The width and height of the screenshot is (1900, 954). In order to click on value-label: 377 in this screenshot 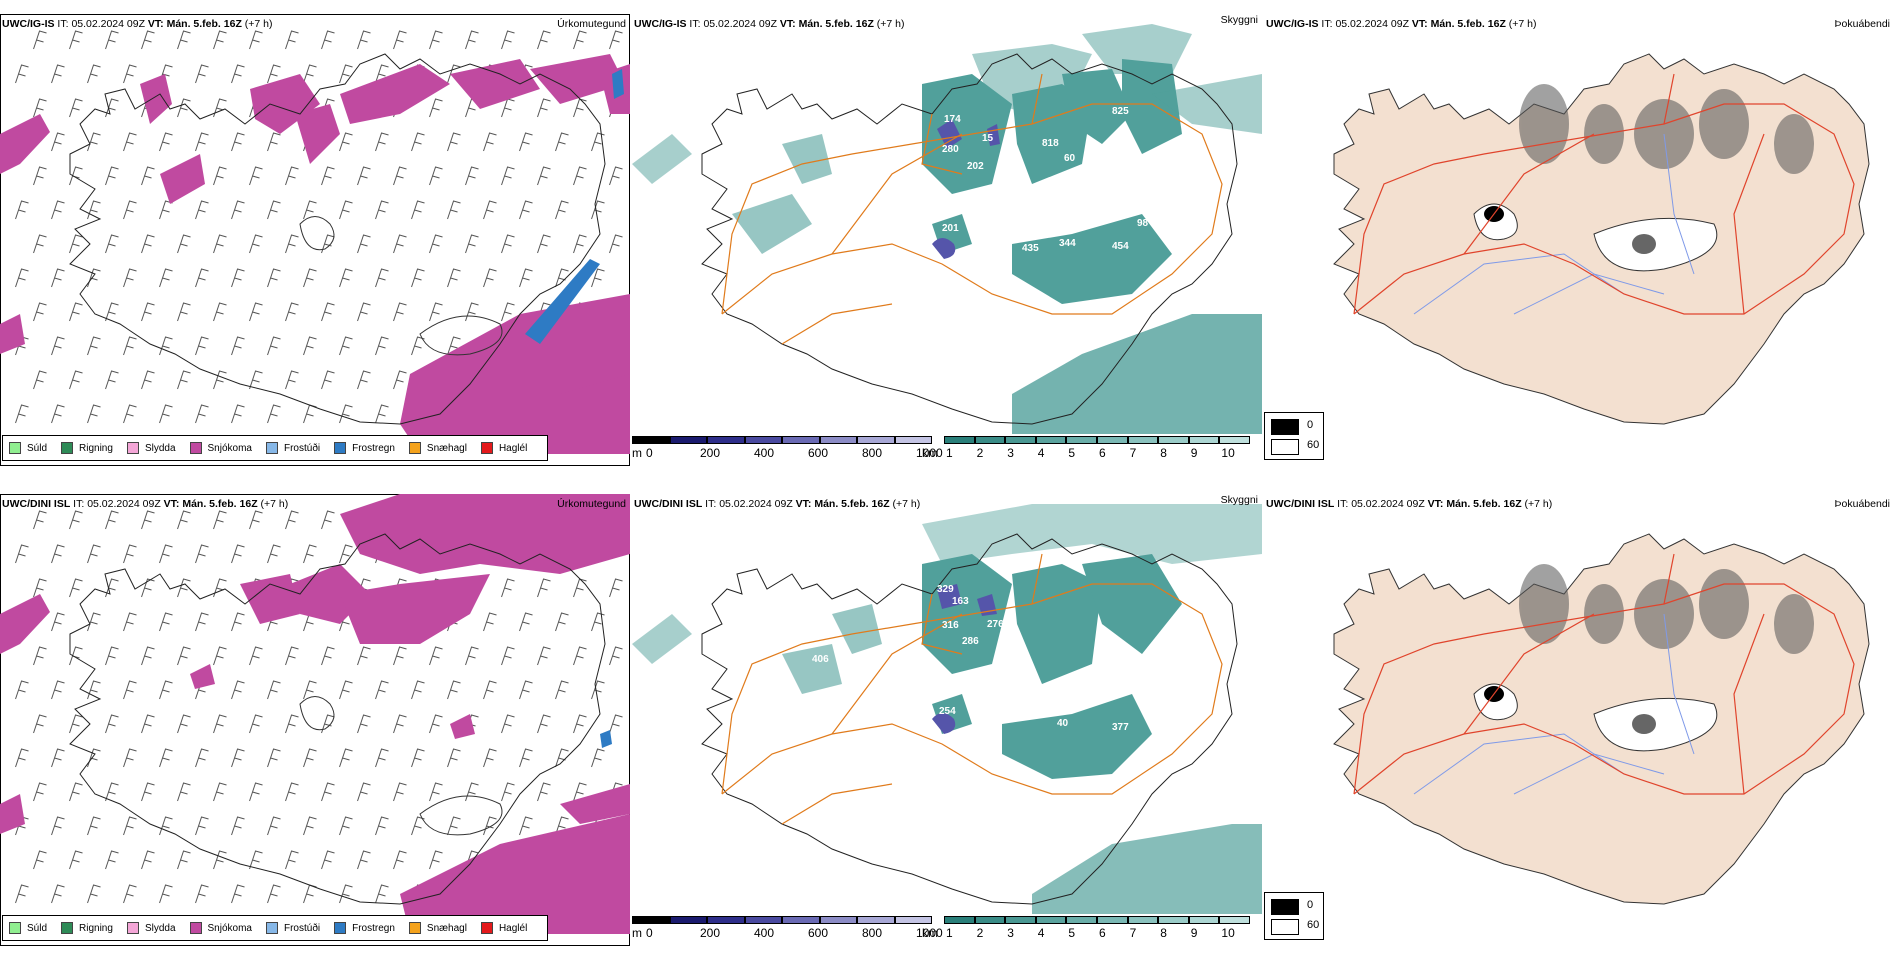, I will do `click(1120, 727)`.